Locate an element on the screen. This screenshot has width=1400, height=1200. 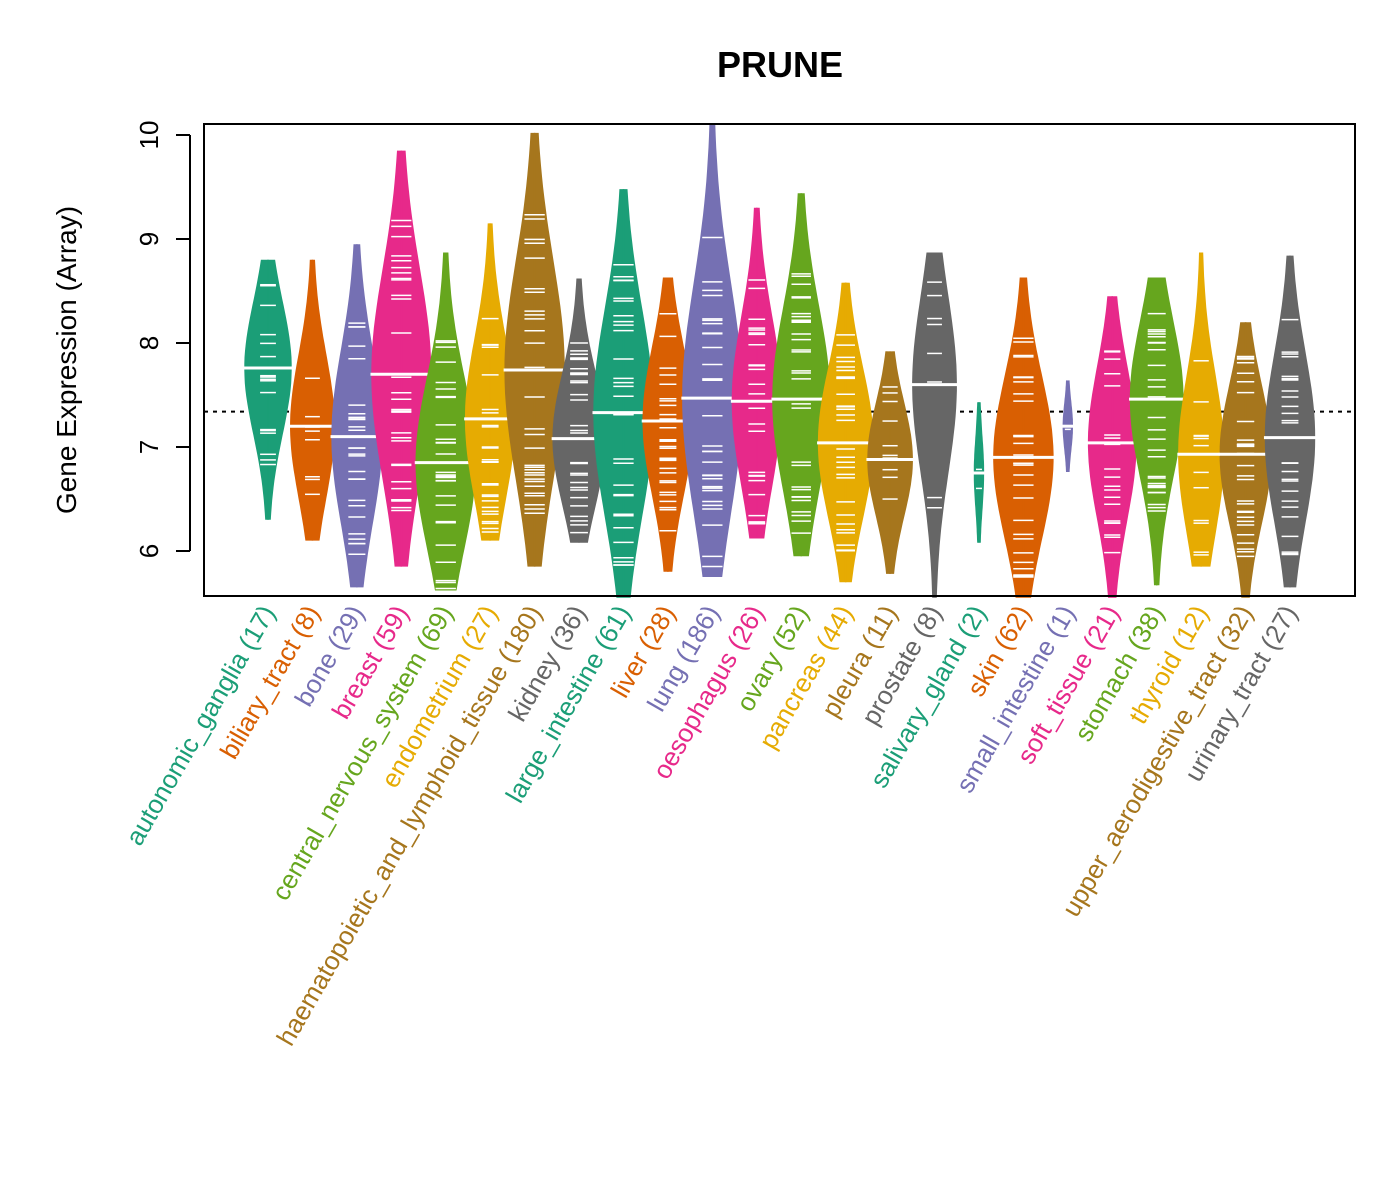
violin-small_intestine is located at coordinates (1067, 426).